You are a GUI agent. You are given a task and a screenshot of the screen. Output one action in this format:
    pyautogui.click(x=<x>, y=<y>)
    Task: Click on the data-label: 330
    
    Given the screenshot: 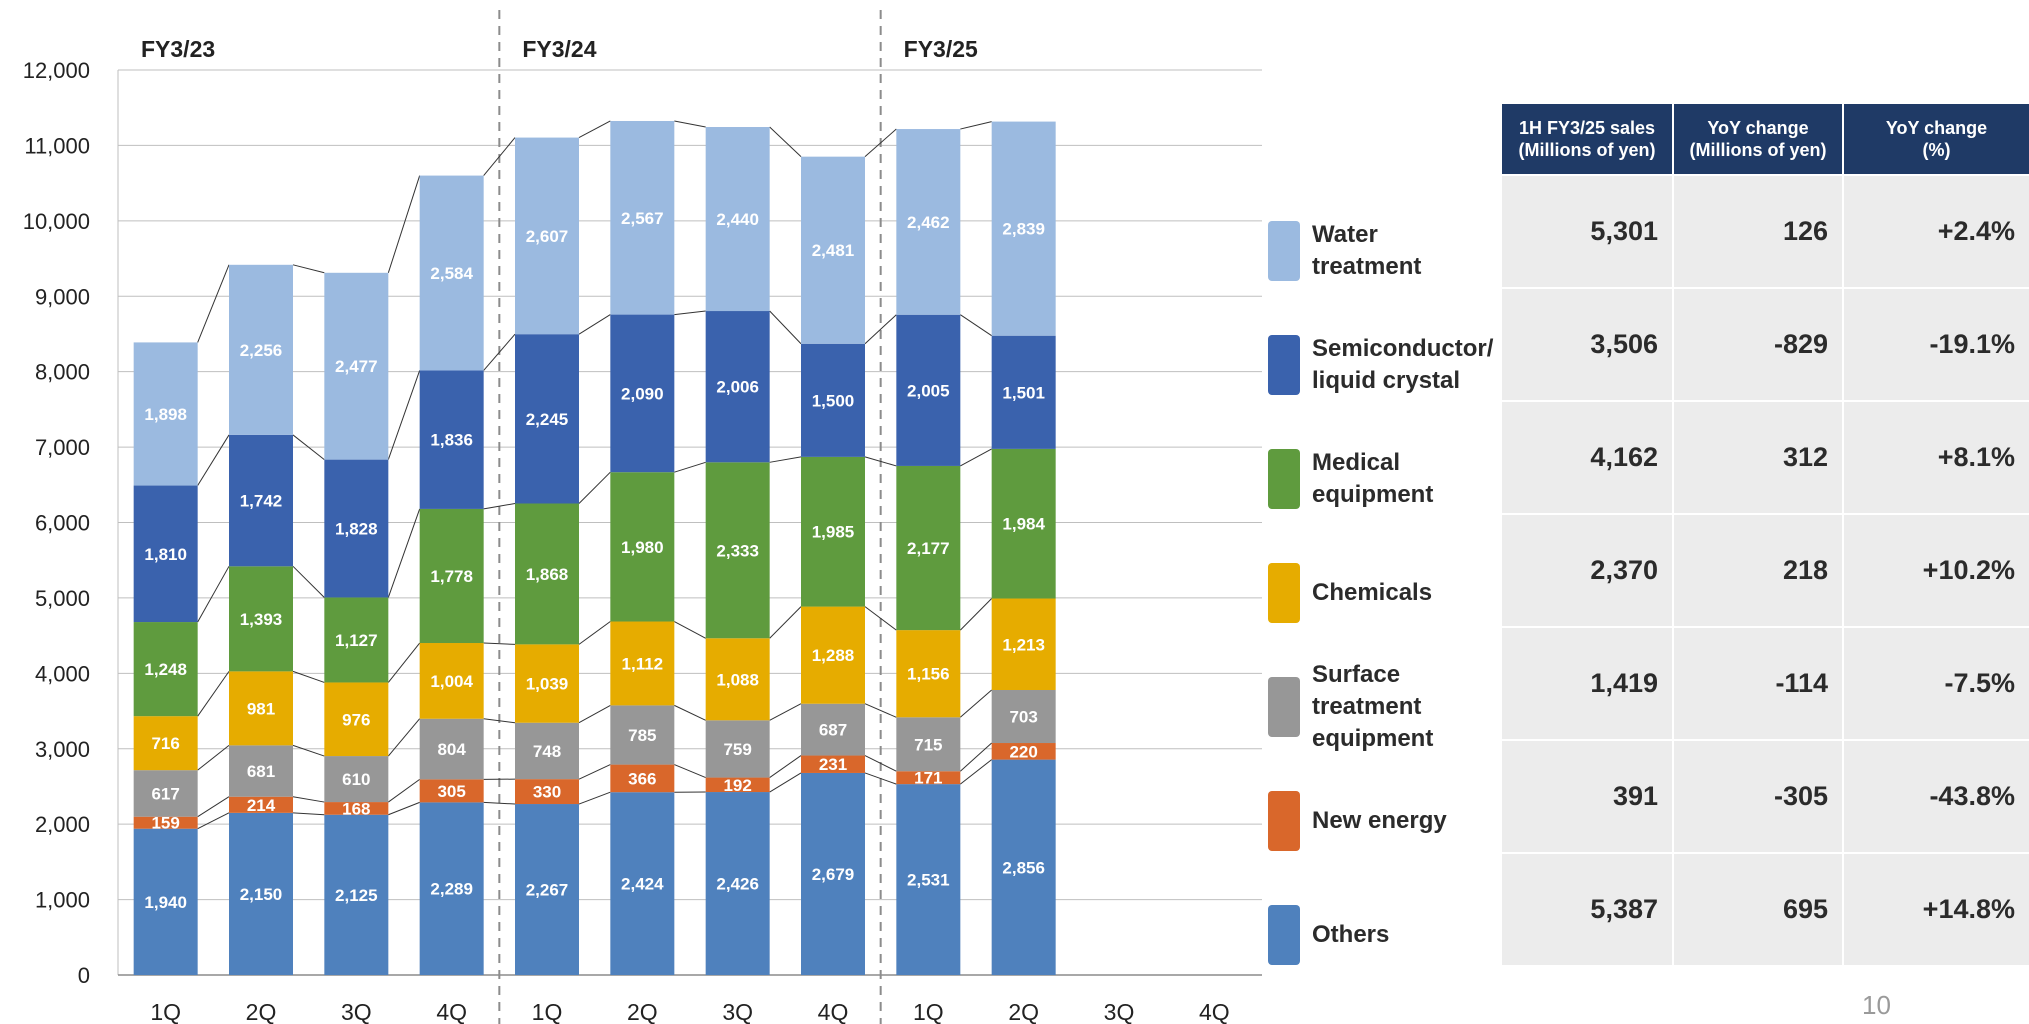 What is the action you would take?
    pyautogui.click(x=547, y=792)
    